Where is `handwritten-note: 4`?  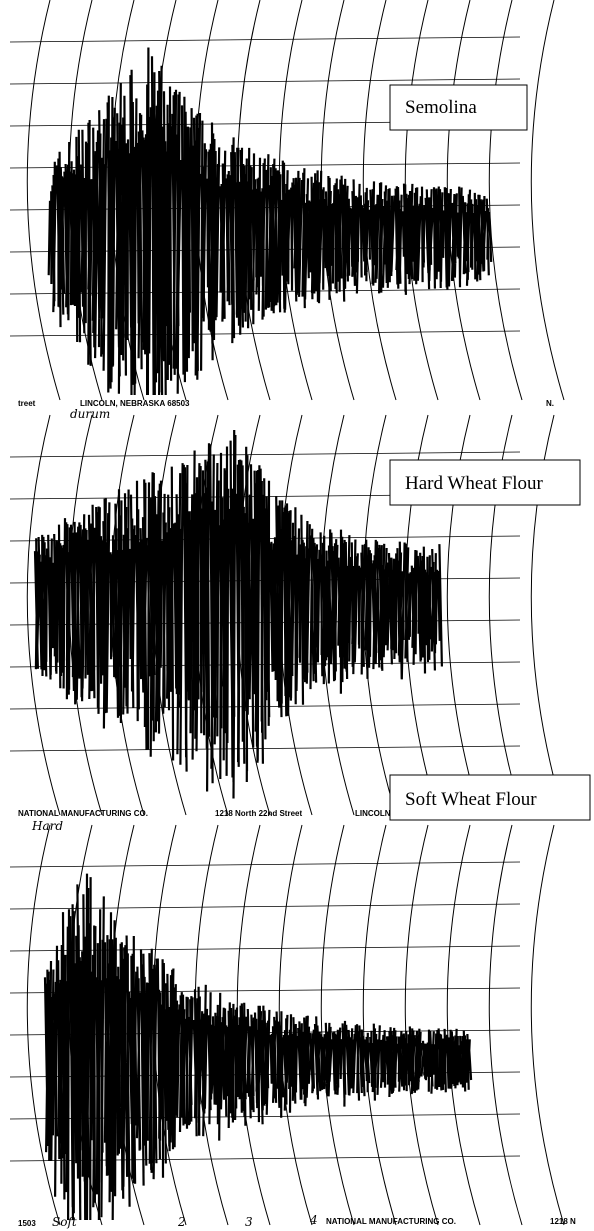
handwritten-note: 4 is located at coordinates (313, 1220).